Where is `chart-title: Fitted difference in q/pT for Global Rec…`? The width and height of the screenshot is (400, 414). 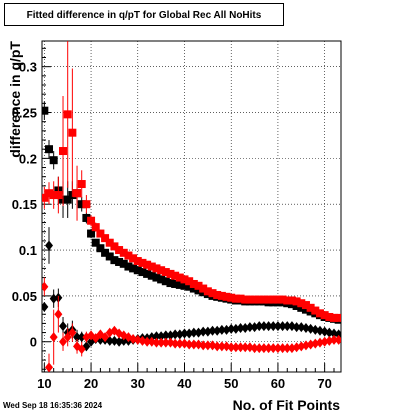
chart-title: Fitted difference in q/pT for Global Rec… is located at coordinates (144, 14).